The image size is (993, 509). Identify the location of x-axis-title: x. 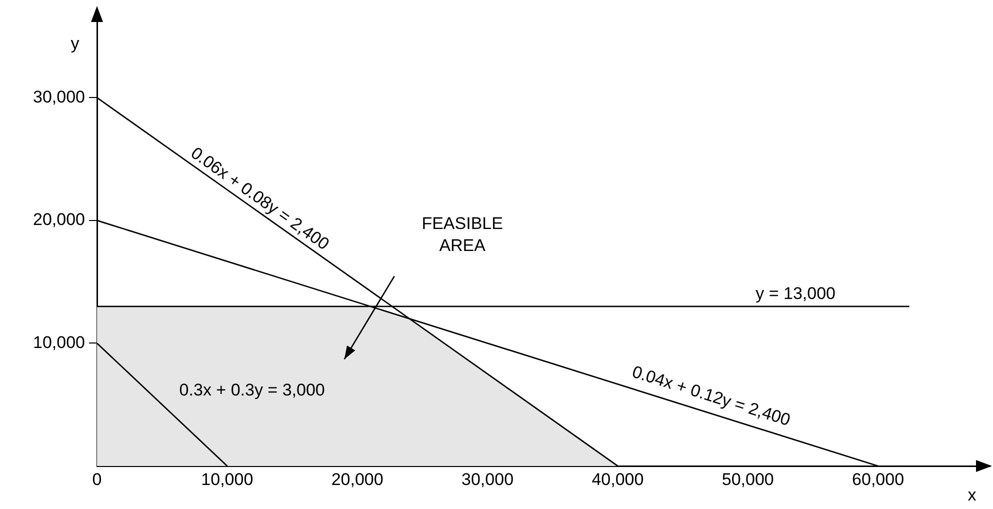
(972, 495).